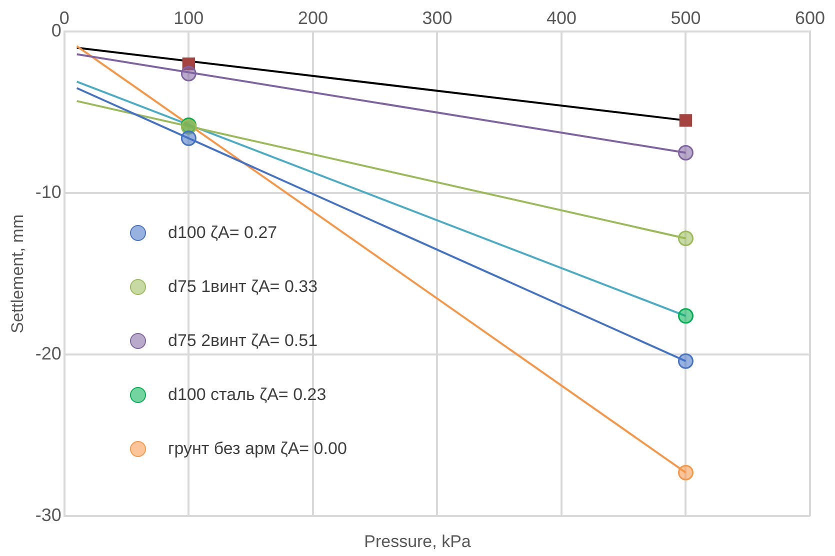 Image resolution: width=835 pixels, height=556 pixels. What do you see at coordinates (243, 341) in the screenshot?
I see `legend-label: d75 2винт ζA= 0.51` at bounding box center [243, 341].